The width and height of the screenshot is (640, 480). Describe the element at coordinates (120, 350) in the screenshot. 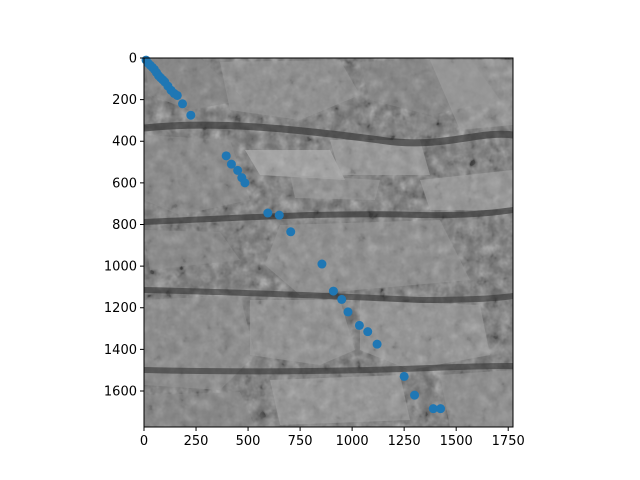

I see `y-tick-label: 1400` at that location.